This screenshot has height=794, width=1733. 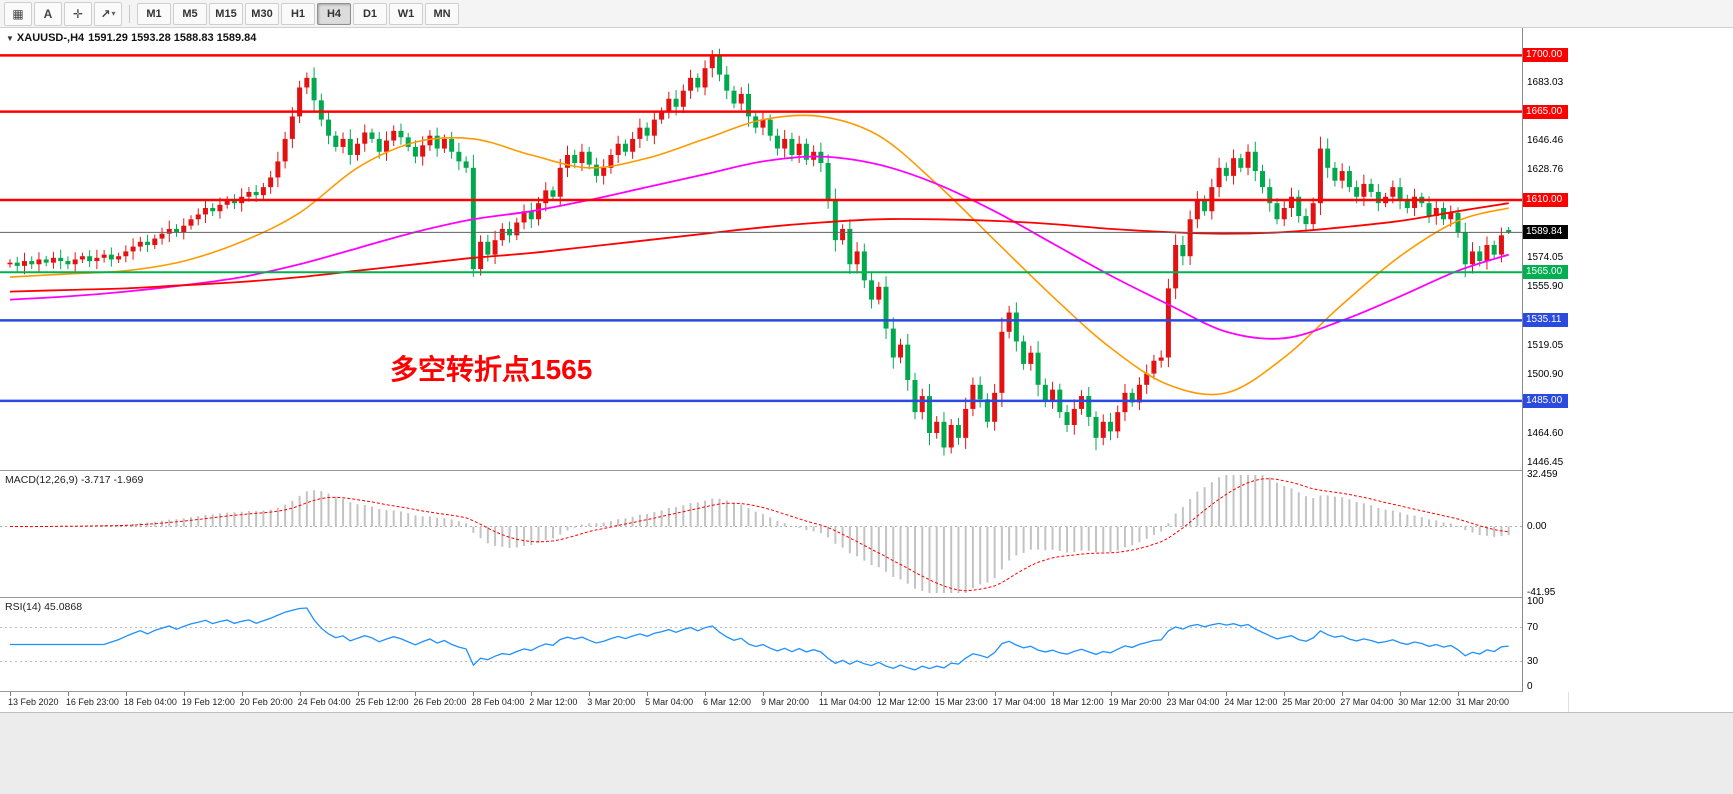 What do you see at coordinates (10, 38) in the screenshot?
I see `chart-collapse-icon: ▼` at bounding box center [10, 38].